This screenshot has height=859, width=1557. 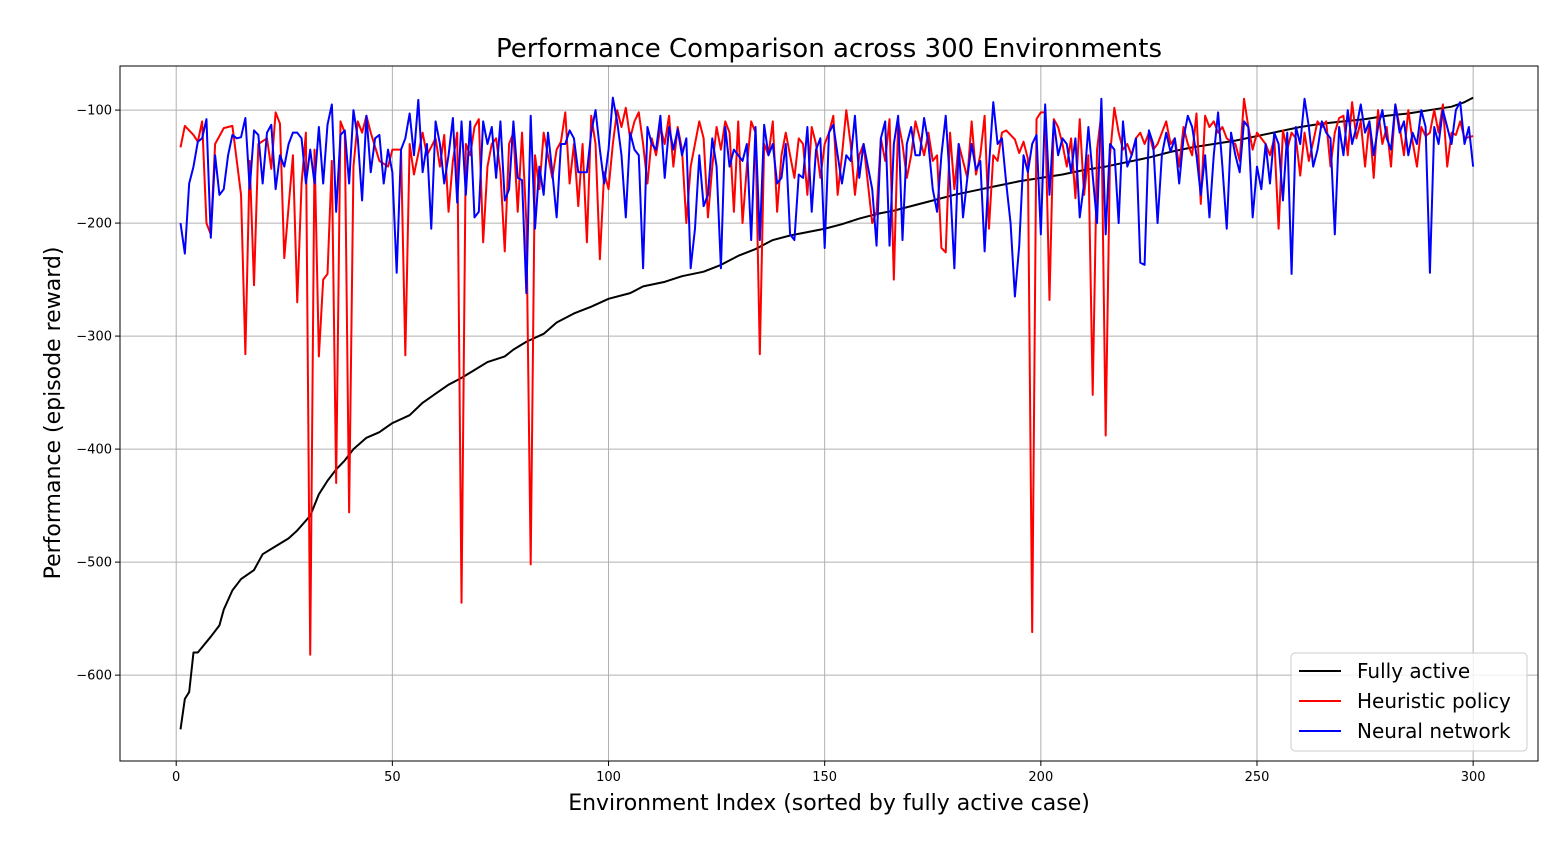 What do you see at coordinates (176, 777) in the screenshot?
I see `x-tick-label: 0` at bounding box center [176, 777].